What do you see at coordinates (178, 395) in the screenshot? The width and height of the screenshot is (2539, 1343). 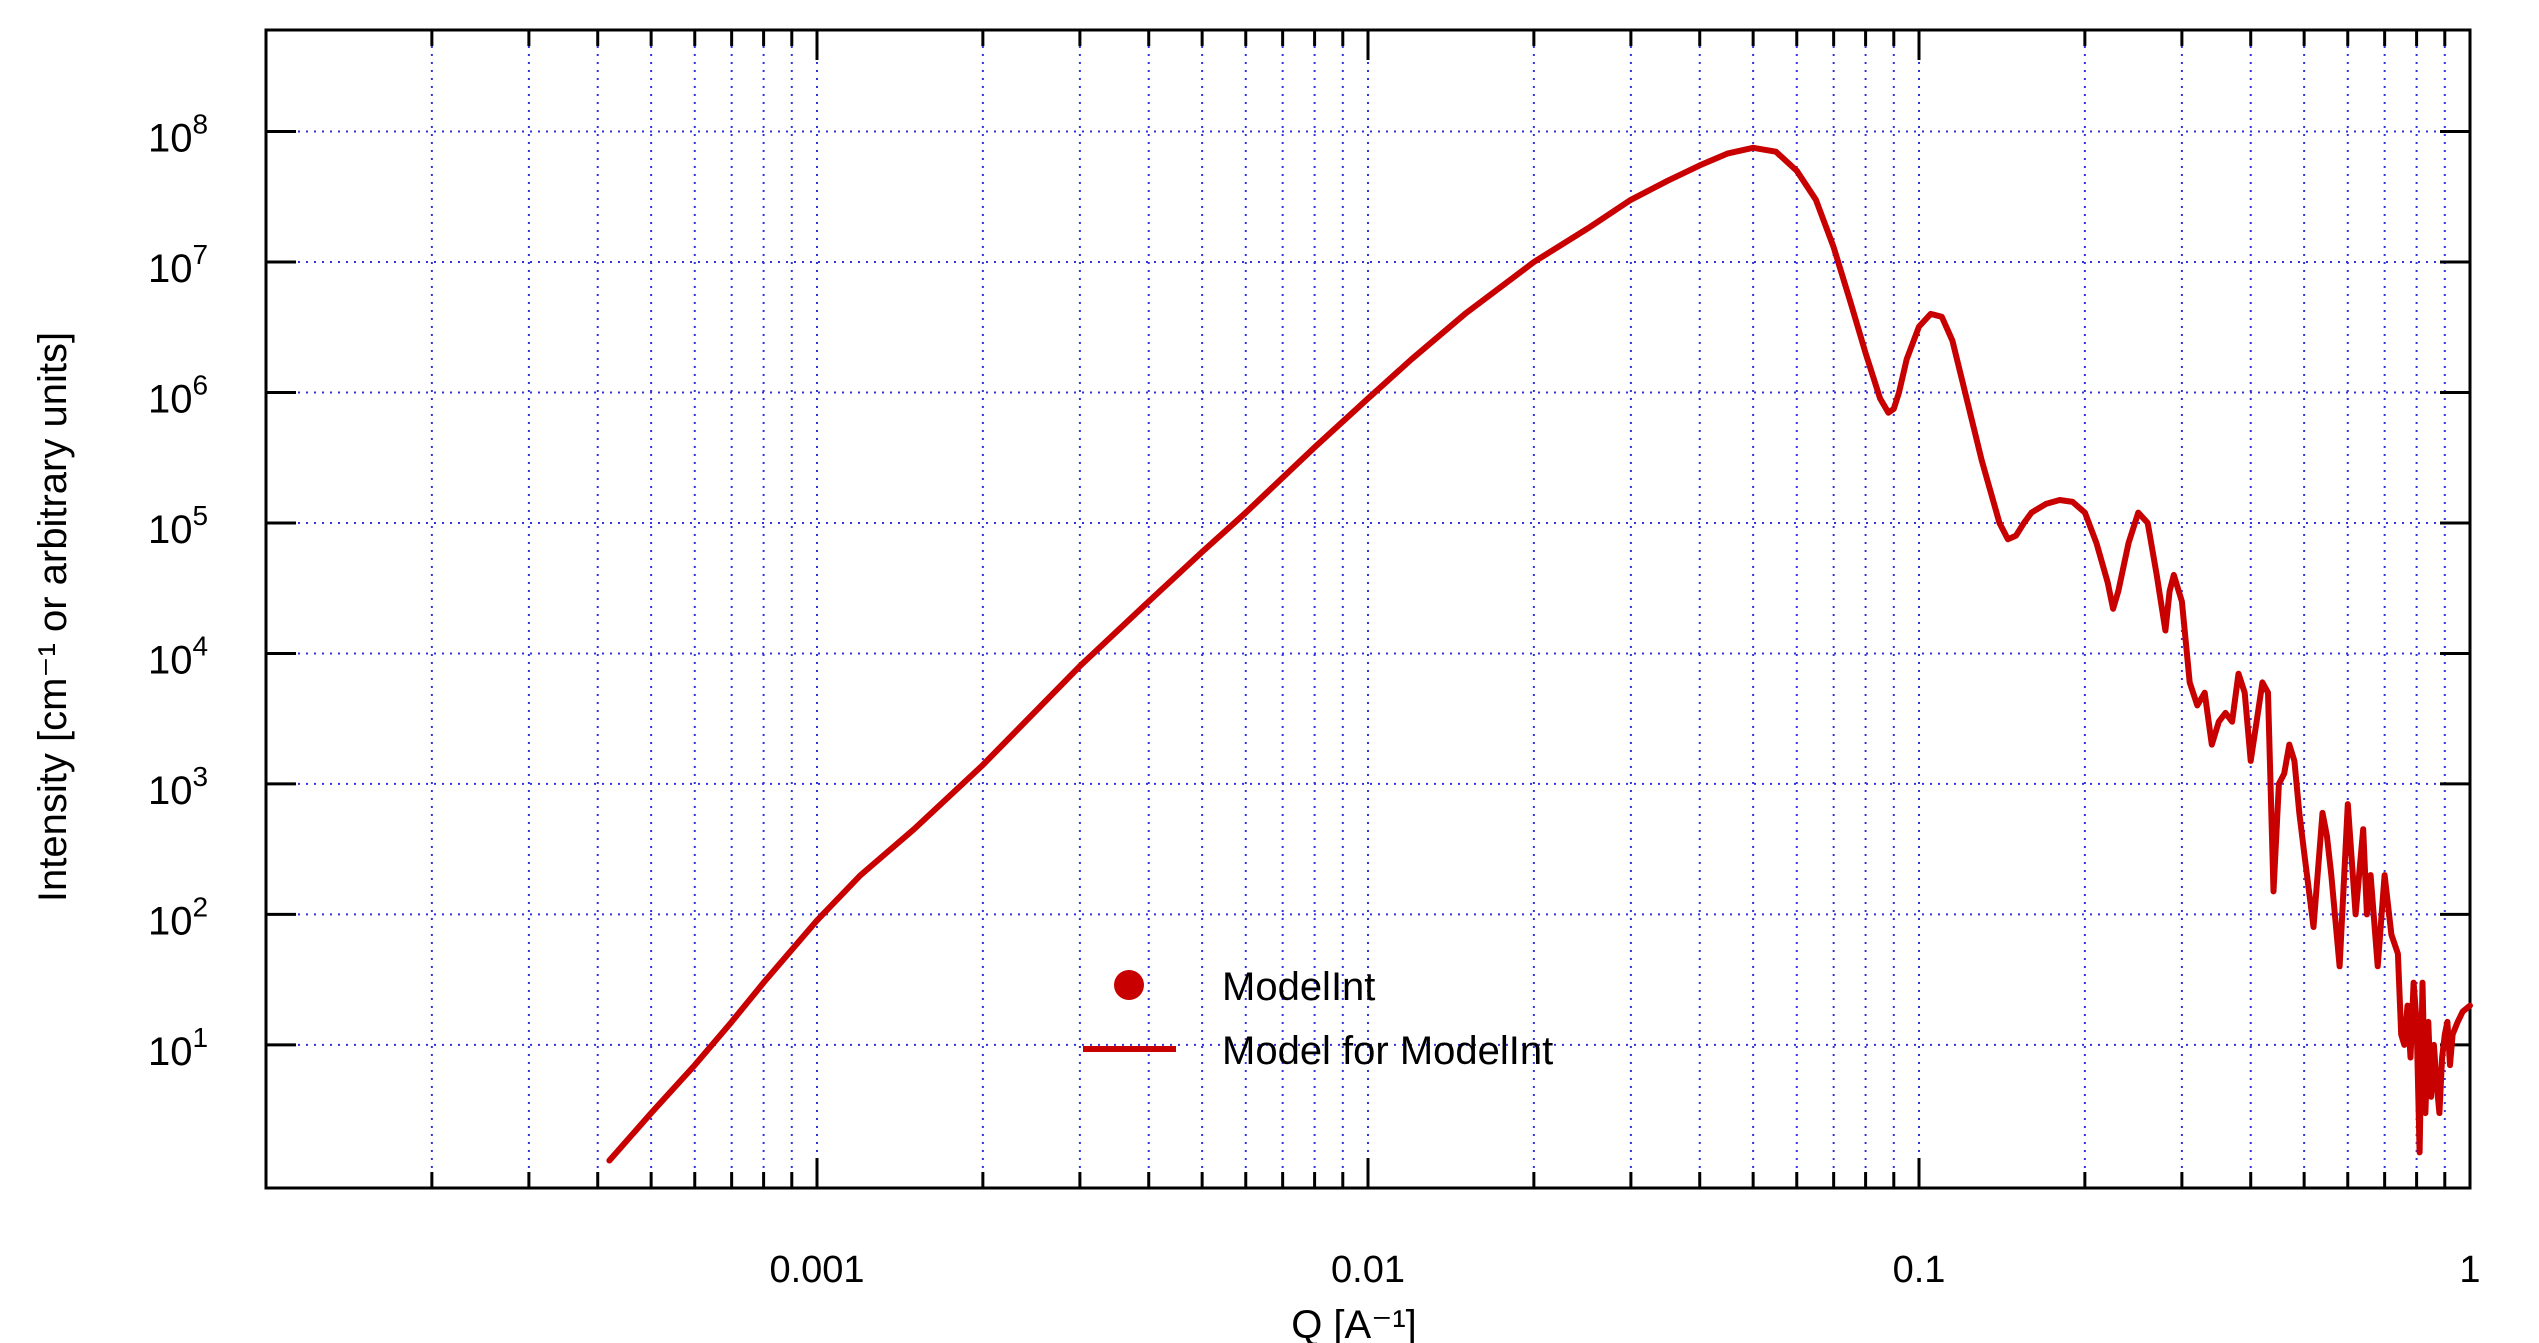 I see `y-tick-label: 10⁶` at bounding box center [178, 395].